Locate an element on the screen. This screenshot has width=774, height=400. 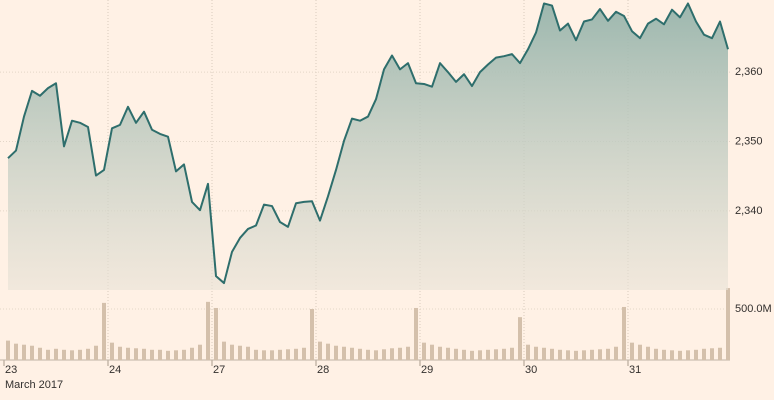
x-tick-label: 29 is located at coordinates (427, 370).